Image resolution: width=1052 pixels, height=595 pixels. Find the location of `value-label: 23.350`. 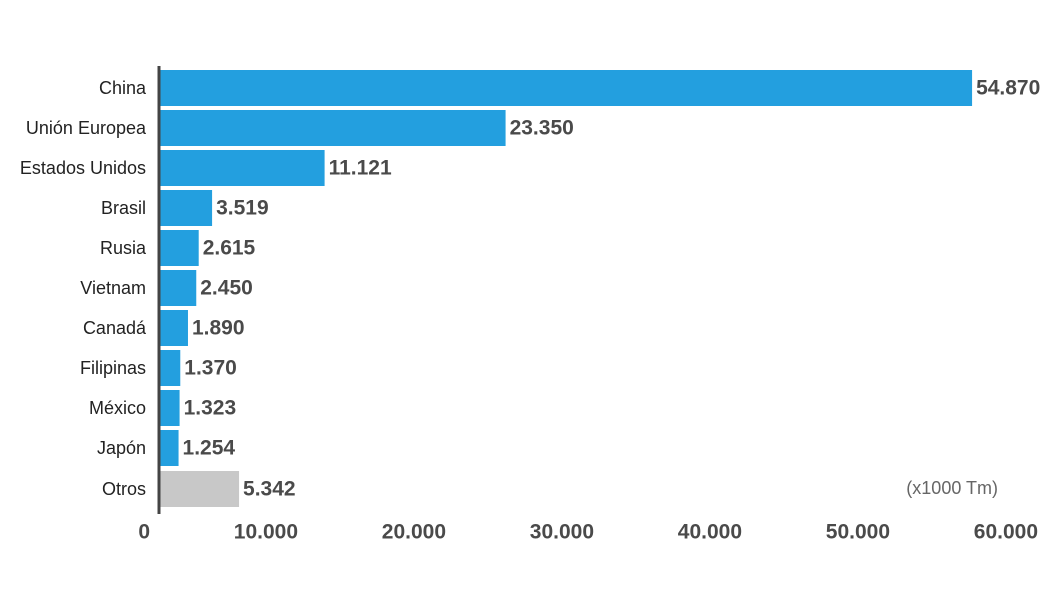

value-label: 23.350 is located at coordinates (542, 128).